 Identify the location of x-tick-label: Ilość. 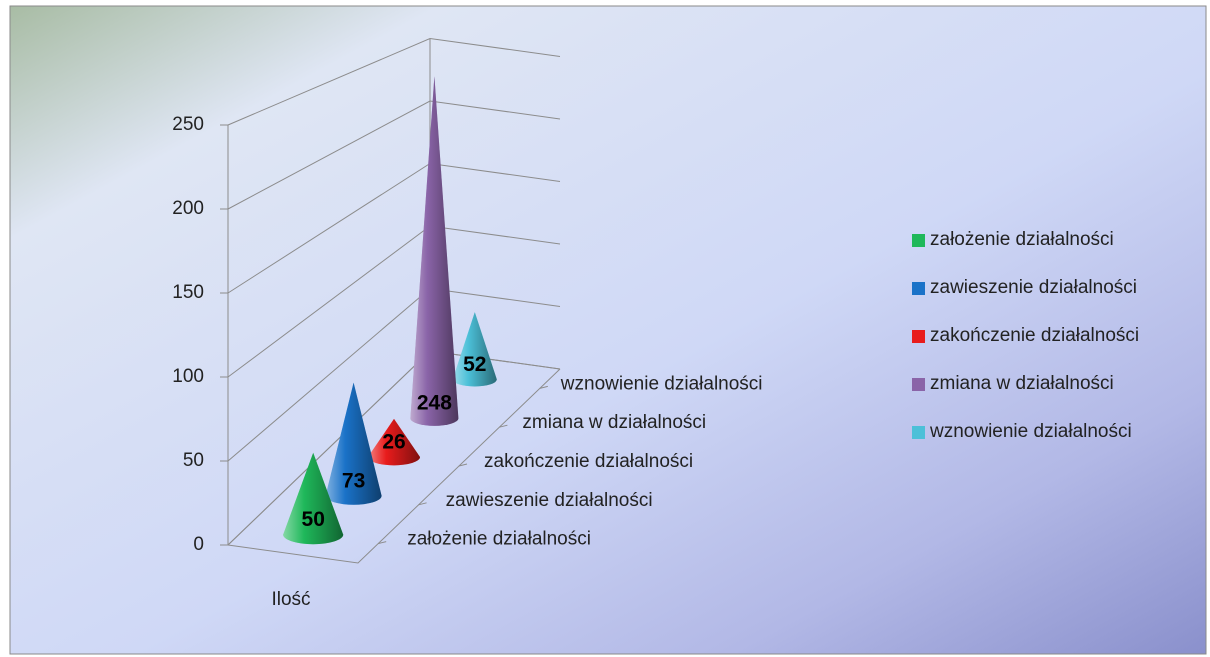
(290, 599).